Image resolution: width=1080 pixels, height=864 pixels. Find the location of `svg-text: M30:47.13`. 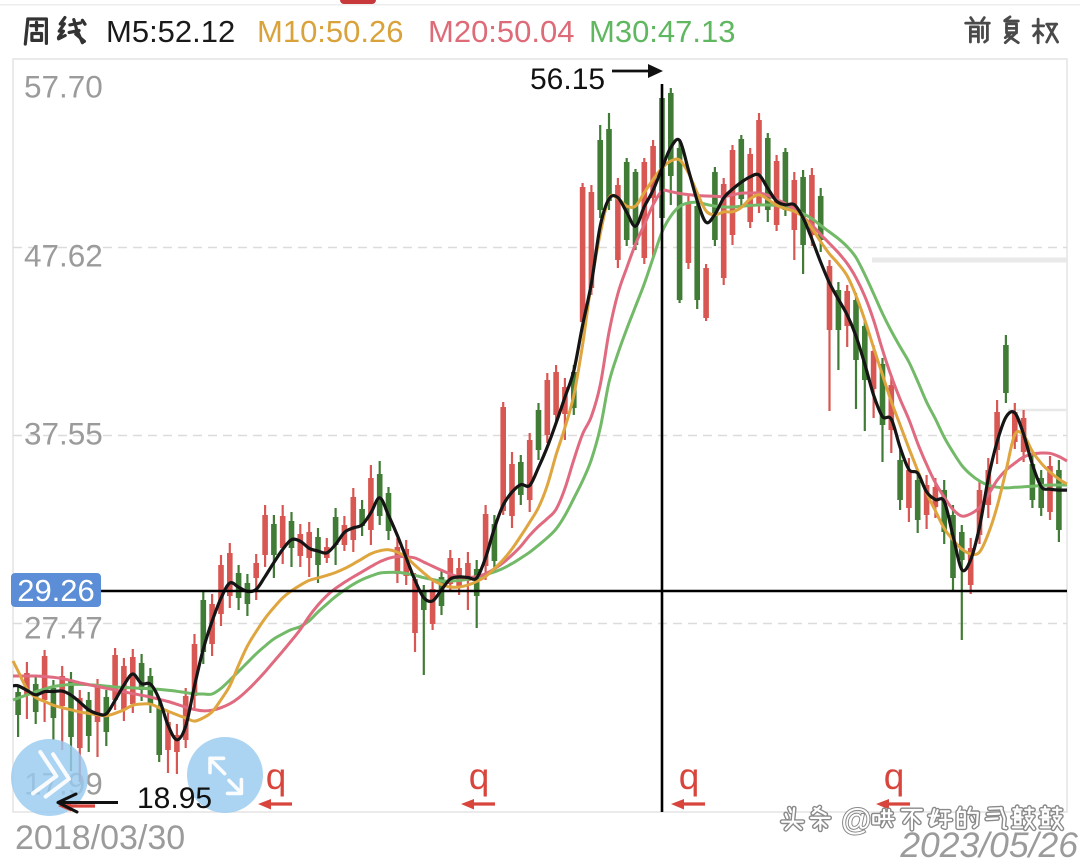

svg-text: M30:47.13 is located at coordinates (662, 31).